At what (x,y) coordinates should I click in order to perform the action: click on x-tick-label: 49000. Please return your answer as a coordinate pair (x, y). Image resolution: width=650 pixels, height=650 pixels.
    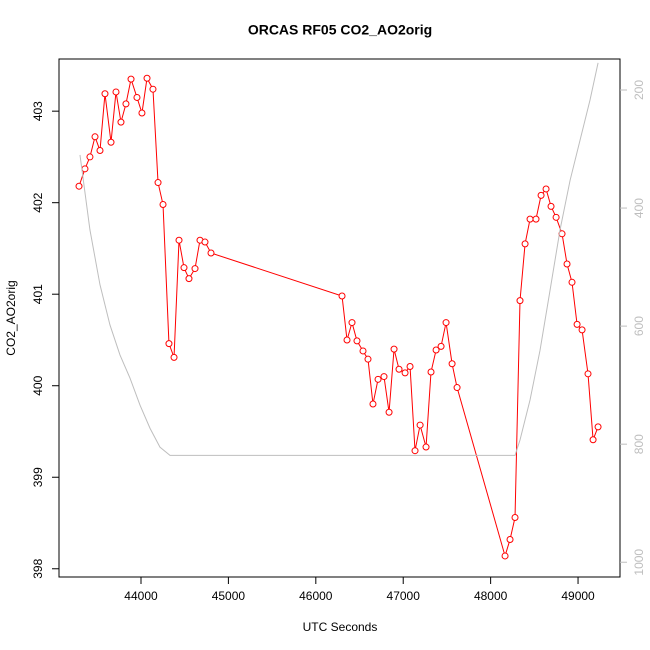
    Looking at the image, I should click on (578, 596).